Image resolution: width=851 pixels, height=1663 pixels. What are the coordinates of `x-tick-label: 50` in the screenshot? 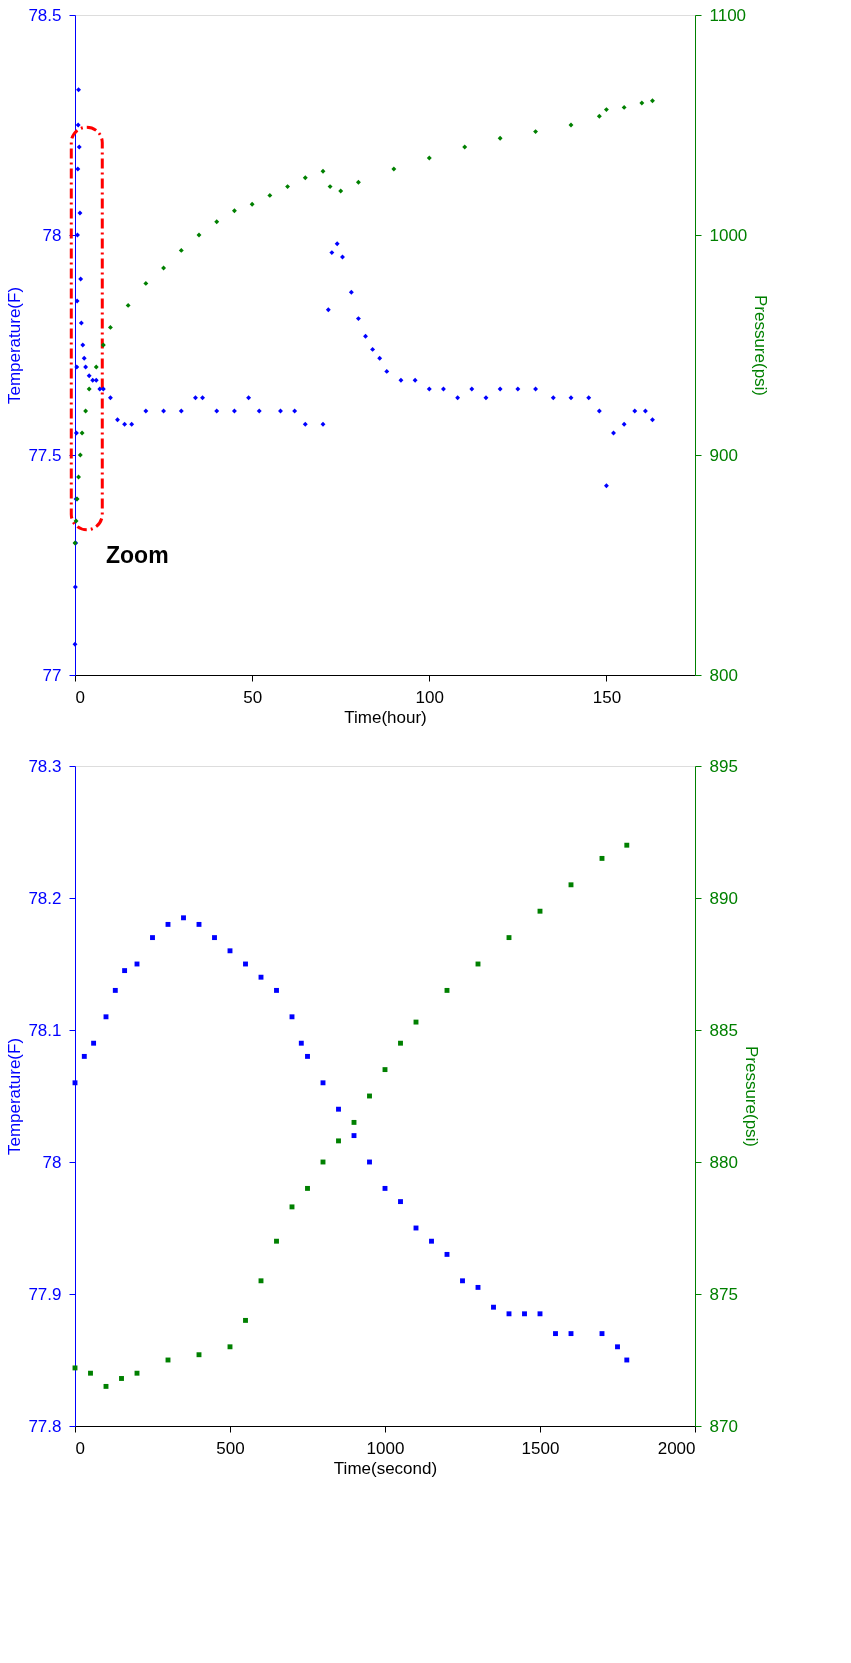 It's located at (253, 697).